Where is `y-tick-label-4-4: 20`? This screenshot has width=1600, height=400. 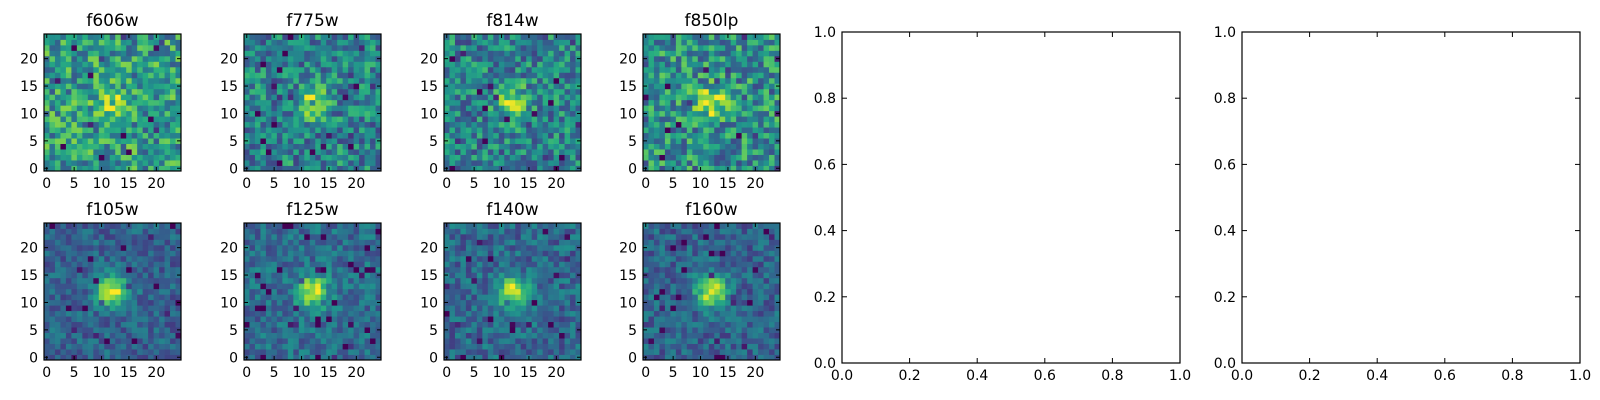 y-tick-label-4-4: 20 is located at coordinates (29, 249).